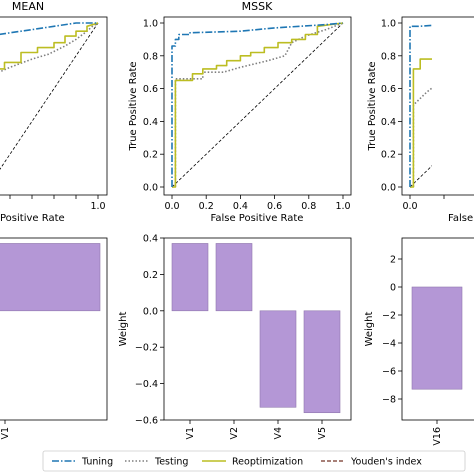 The width and height of the screenshot is (474, 474). I want to click on legend-label: Testing, so click(171, 462).